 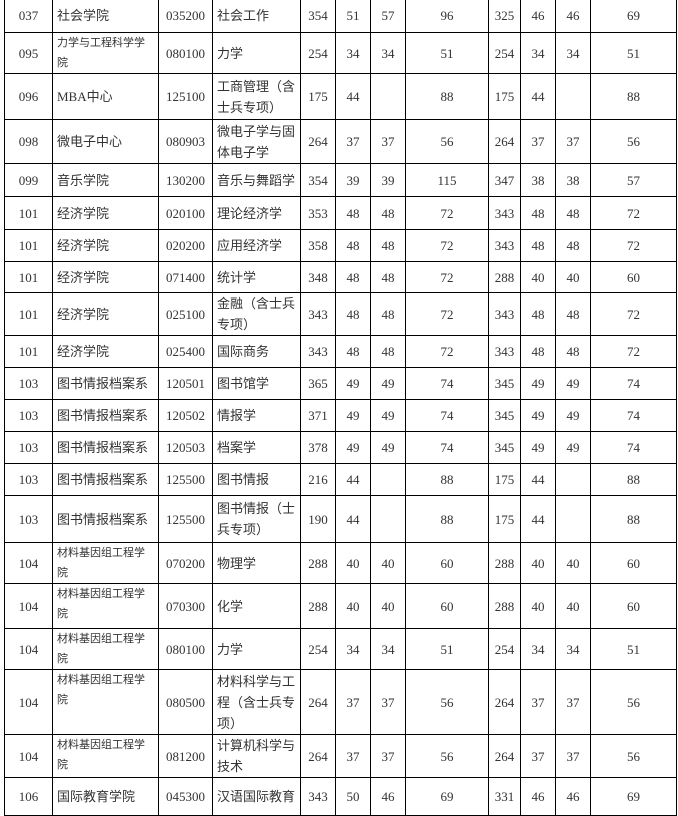 What do you see at coordinates (447, 16) in the screenshot?
I see `subject-3-score-cell: 96` at bounding box center [447, 16].